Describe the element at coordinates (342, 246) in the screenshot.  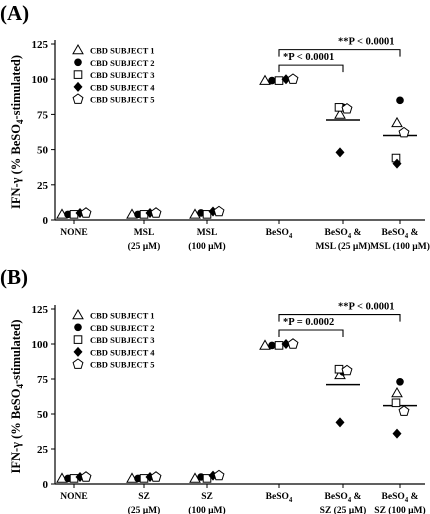
I see `x-tick-label-line2: MSL (25 µM)` at that location.